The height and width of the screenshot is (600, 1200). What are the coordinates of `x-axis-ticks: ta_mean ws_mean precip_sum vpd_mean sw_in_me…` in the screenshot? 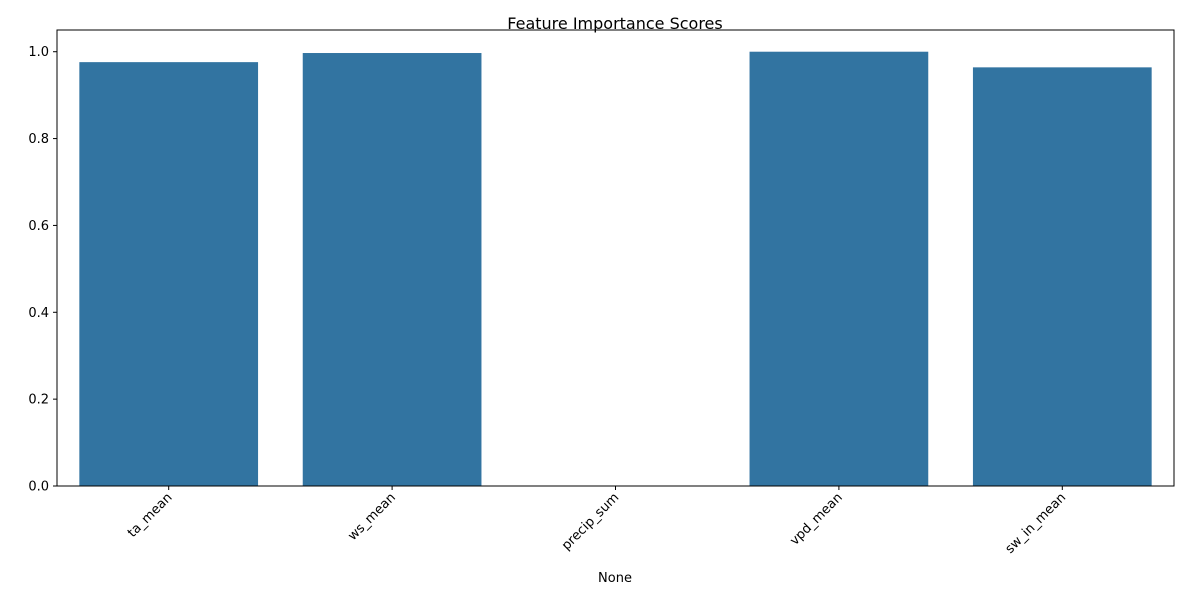 It's located at (597, 521).